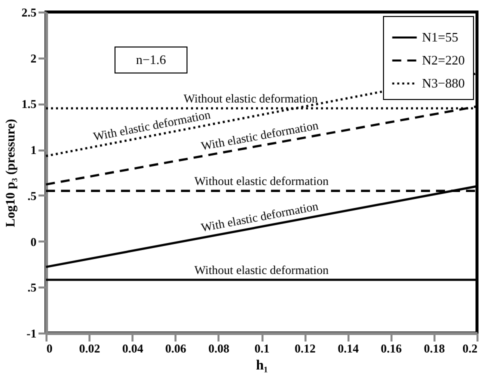 This screenshot has height=376, width=493. I want to click on x-tick-label: 0.12, so click(305, 349).